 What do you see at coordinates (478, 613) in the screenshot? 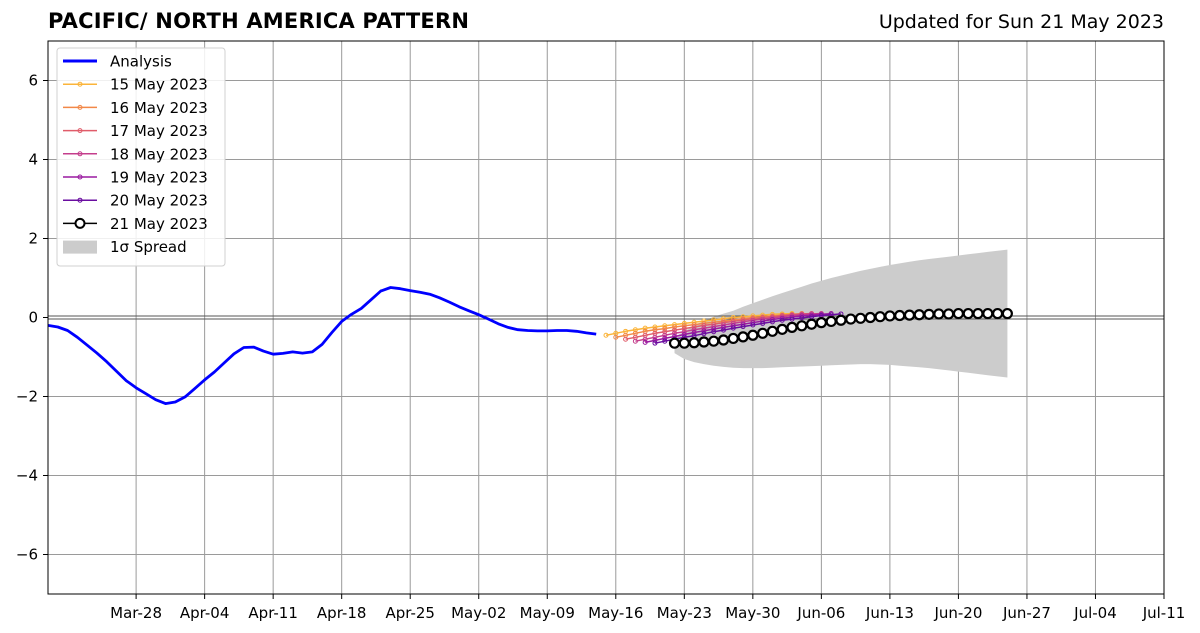
I see `tick-label-x: May-02` at bounding box center [478, 613].